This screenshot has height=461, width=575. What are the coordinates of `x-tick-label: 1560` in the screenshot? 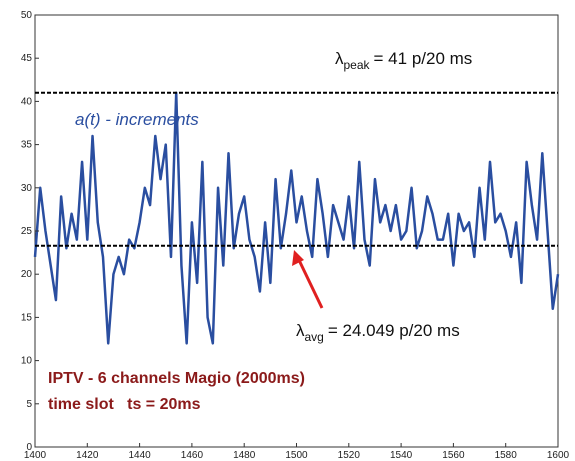 It's located at (453, 455).